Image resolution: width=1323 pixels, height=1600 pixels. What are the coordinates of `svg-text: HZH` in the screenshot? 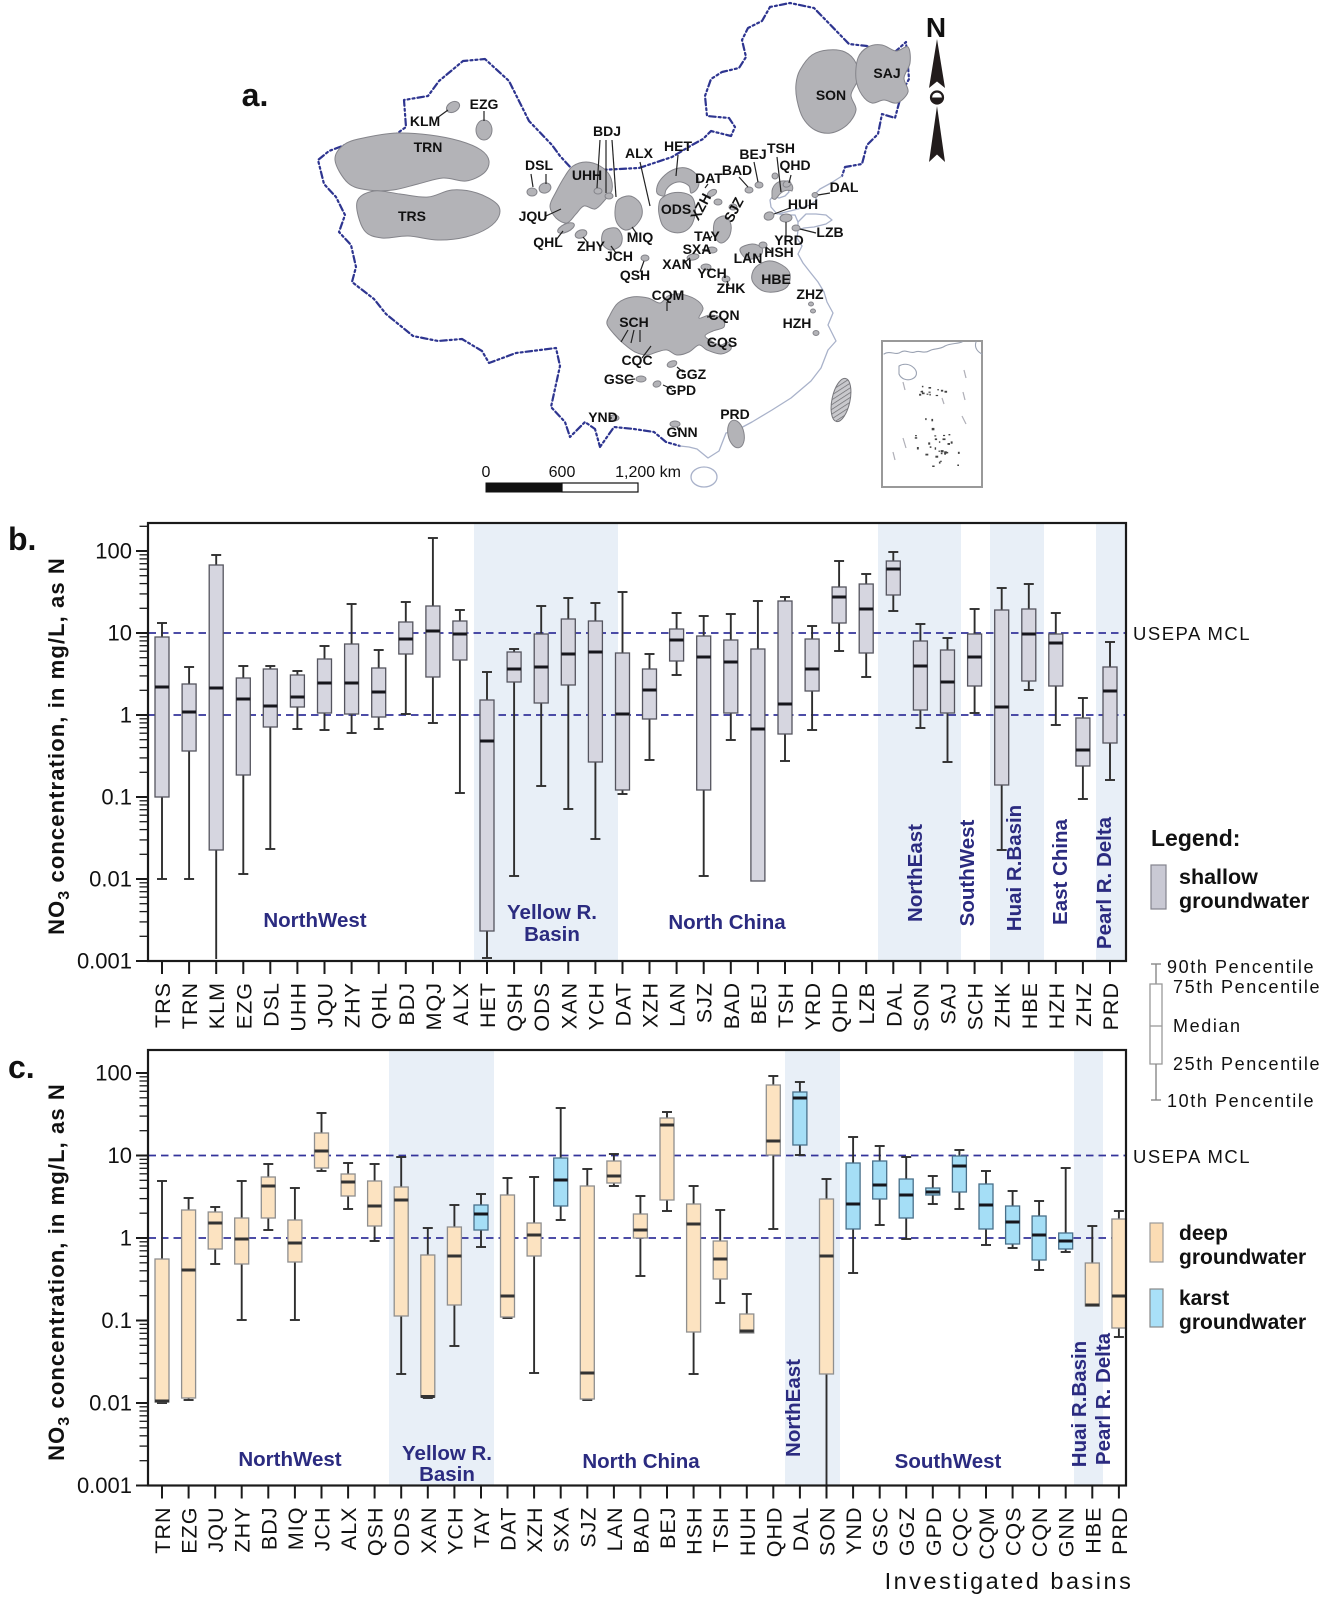 It's located at (1057, 1005).